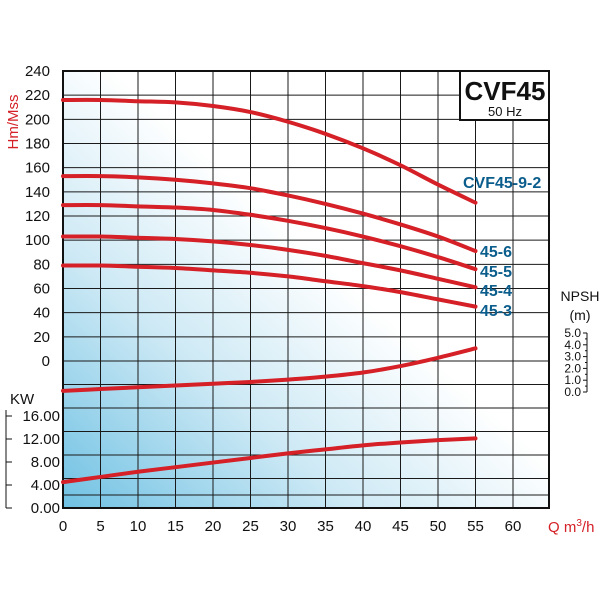 Image resolution: width=600 pixels, height=600 pixels. What do you see at coordinates (496, 291) in the screenshot?
I see `curve-label-45-4: 45-4` at bounding box center [496, 291].